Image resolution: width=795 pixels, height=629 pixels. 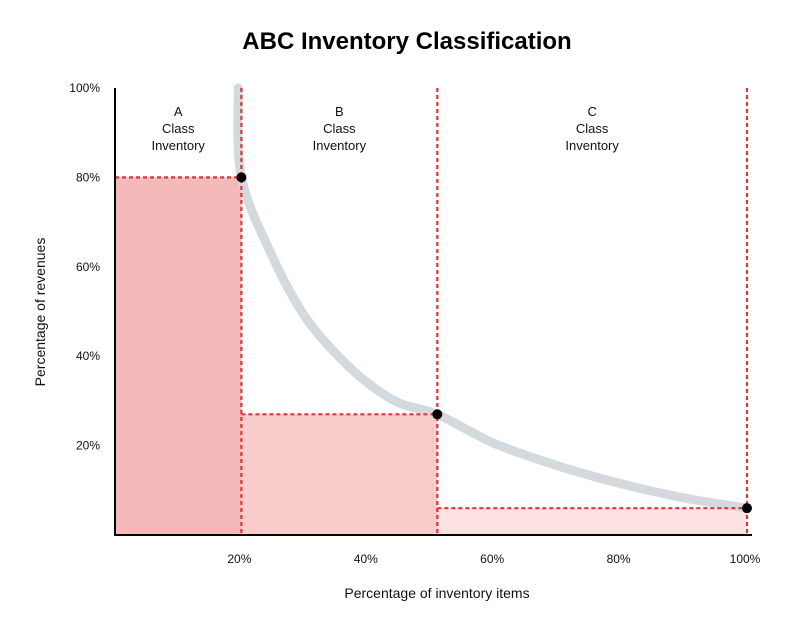 What do you see at coordinates (88, 356) in the screenshot?
I see `y-tick-label: 40%` at bounding box center [88, 356].